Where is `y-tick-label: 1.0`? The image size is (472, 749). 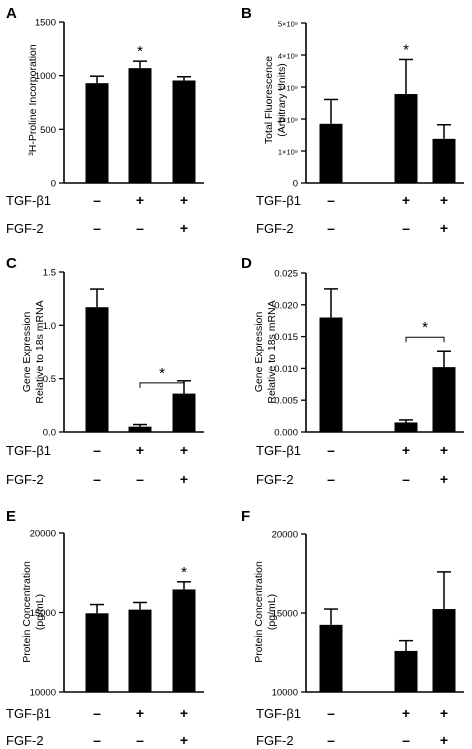
y-tick-label: 1.0 is located at coordinates (49, 326).